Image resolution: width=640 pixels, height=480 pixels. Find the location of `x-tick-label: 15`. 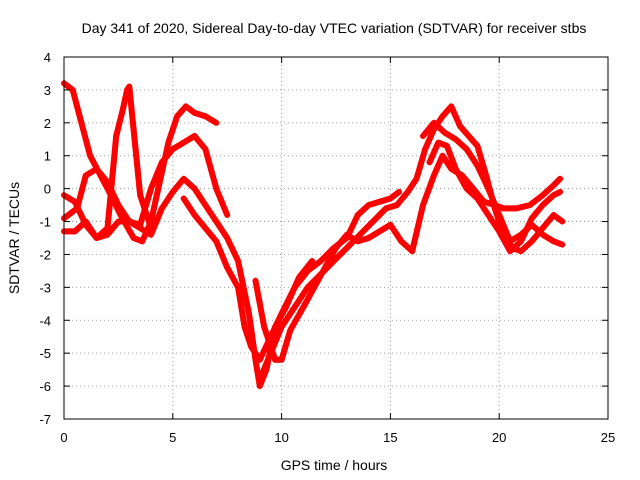

x-tick-label: 15 is located at coordinates (390, 437).